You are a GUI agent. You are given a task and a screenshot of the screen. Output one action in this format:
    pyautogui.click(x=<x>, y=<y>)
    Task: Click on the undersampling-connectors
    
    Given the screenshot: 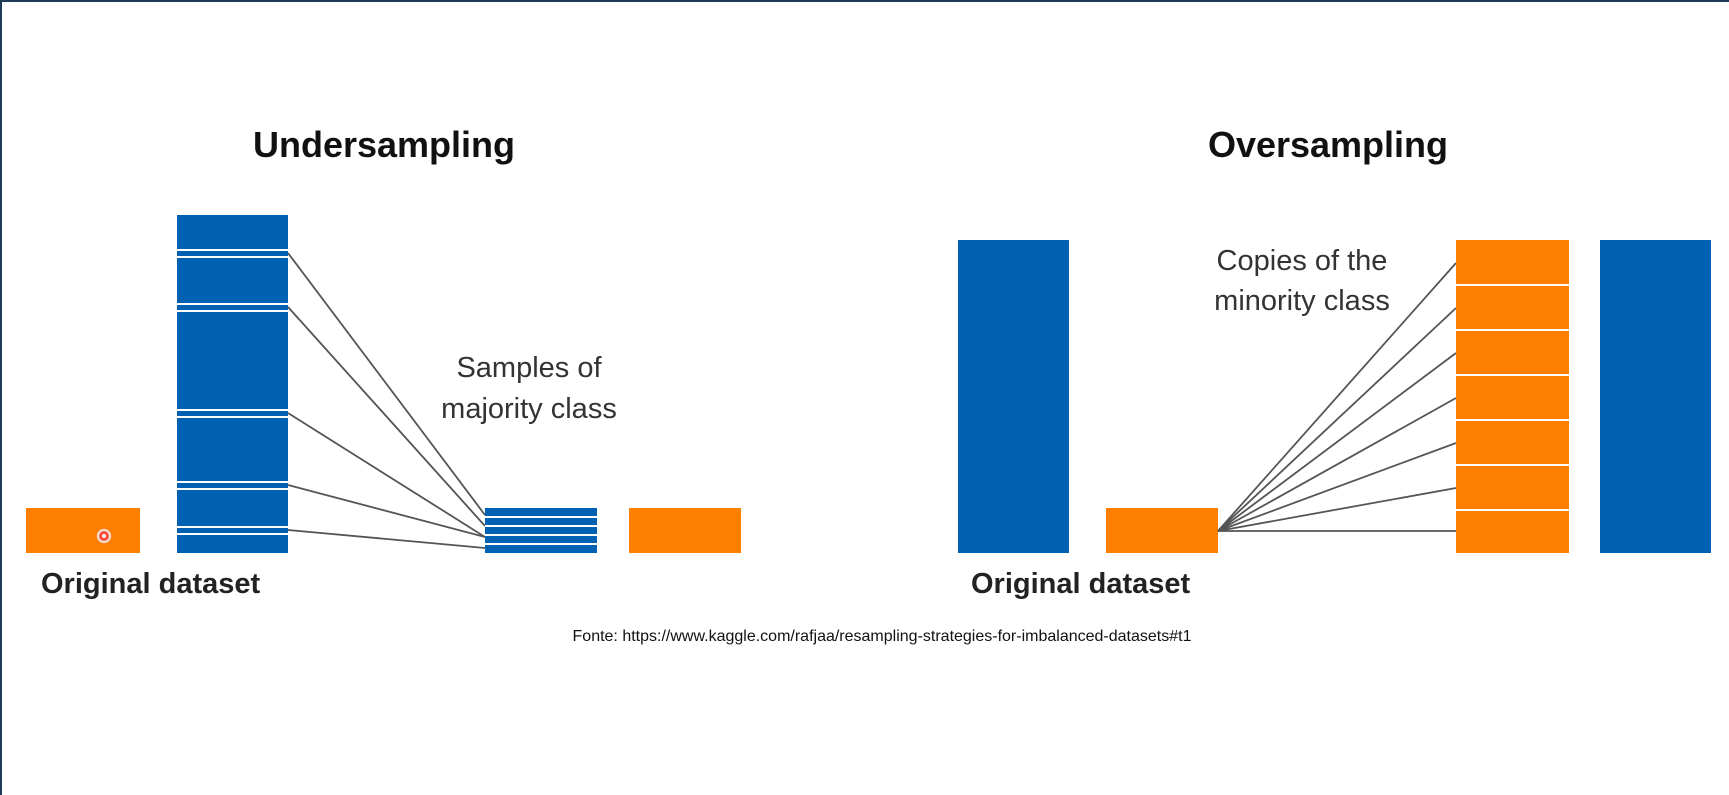 What is the action you would take?
    pyautogui.click(x=386, y=400)
    